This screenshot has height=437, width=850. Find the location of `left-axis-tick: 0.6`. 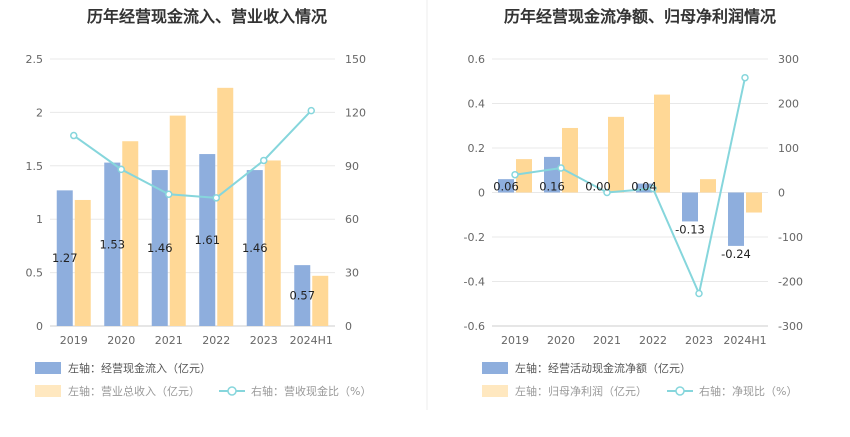

left-axis-tick: 0.6 is located at coordinates (477, 59).